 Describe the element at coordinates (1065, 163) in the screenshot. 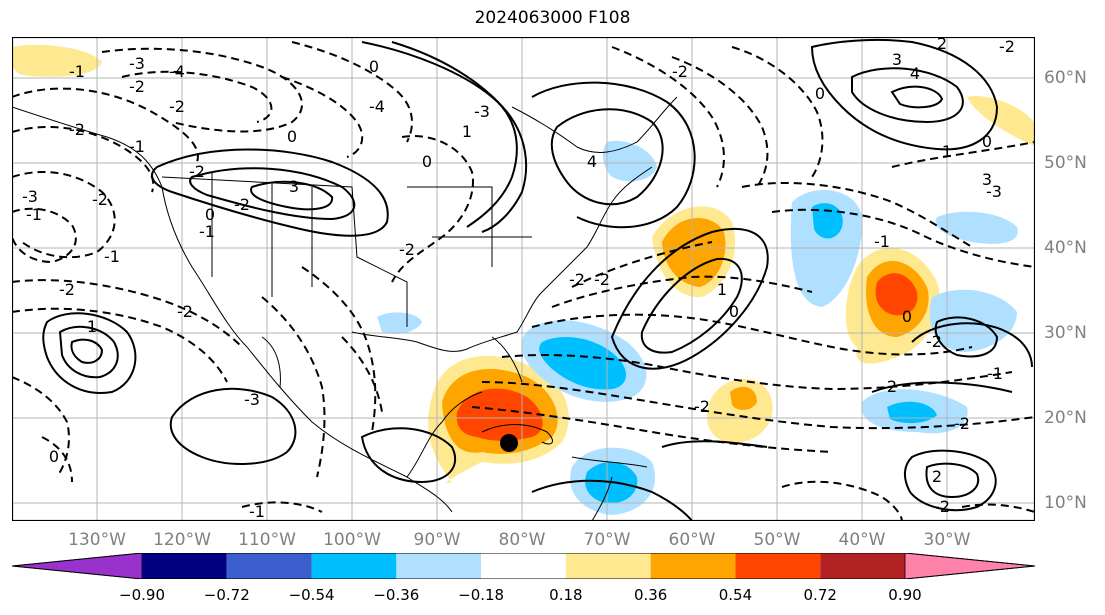

I see `latitude-label: 50°N` at that location.